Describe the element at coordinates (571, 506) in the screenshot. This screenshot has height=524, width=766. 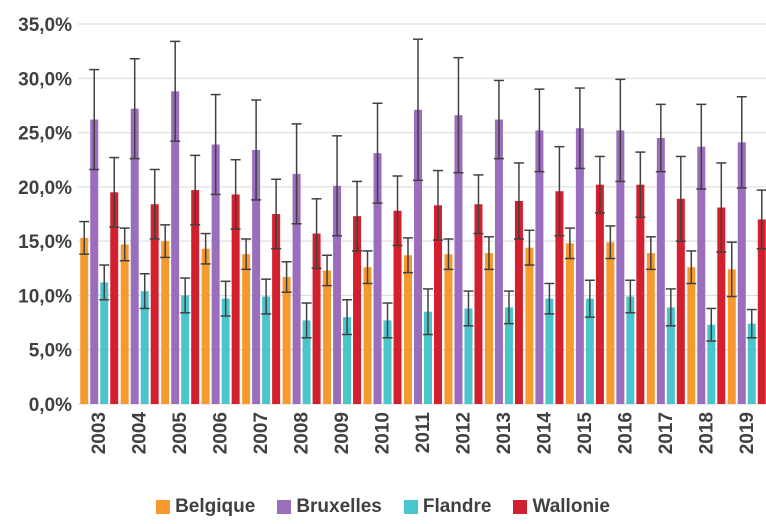
I see `legend-label: Wallonie` at that location.